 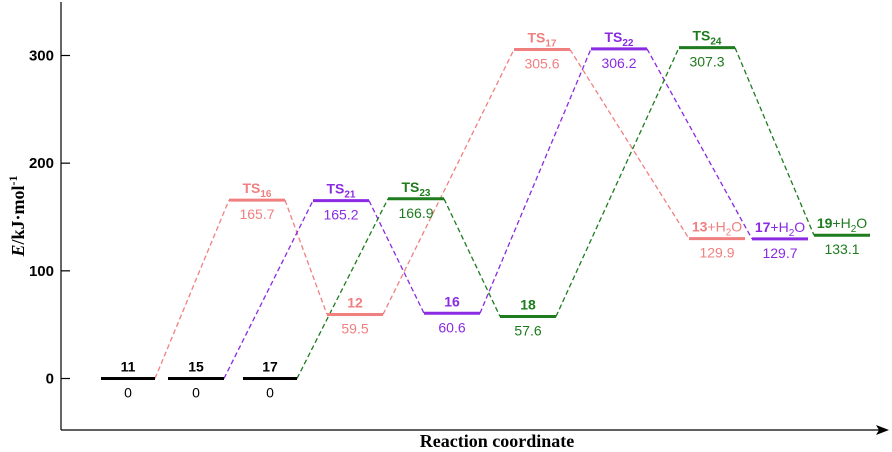 I want to click on level-name-17H2O: 17+H2O, so click(x=780, y=229).